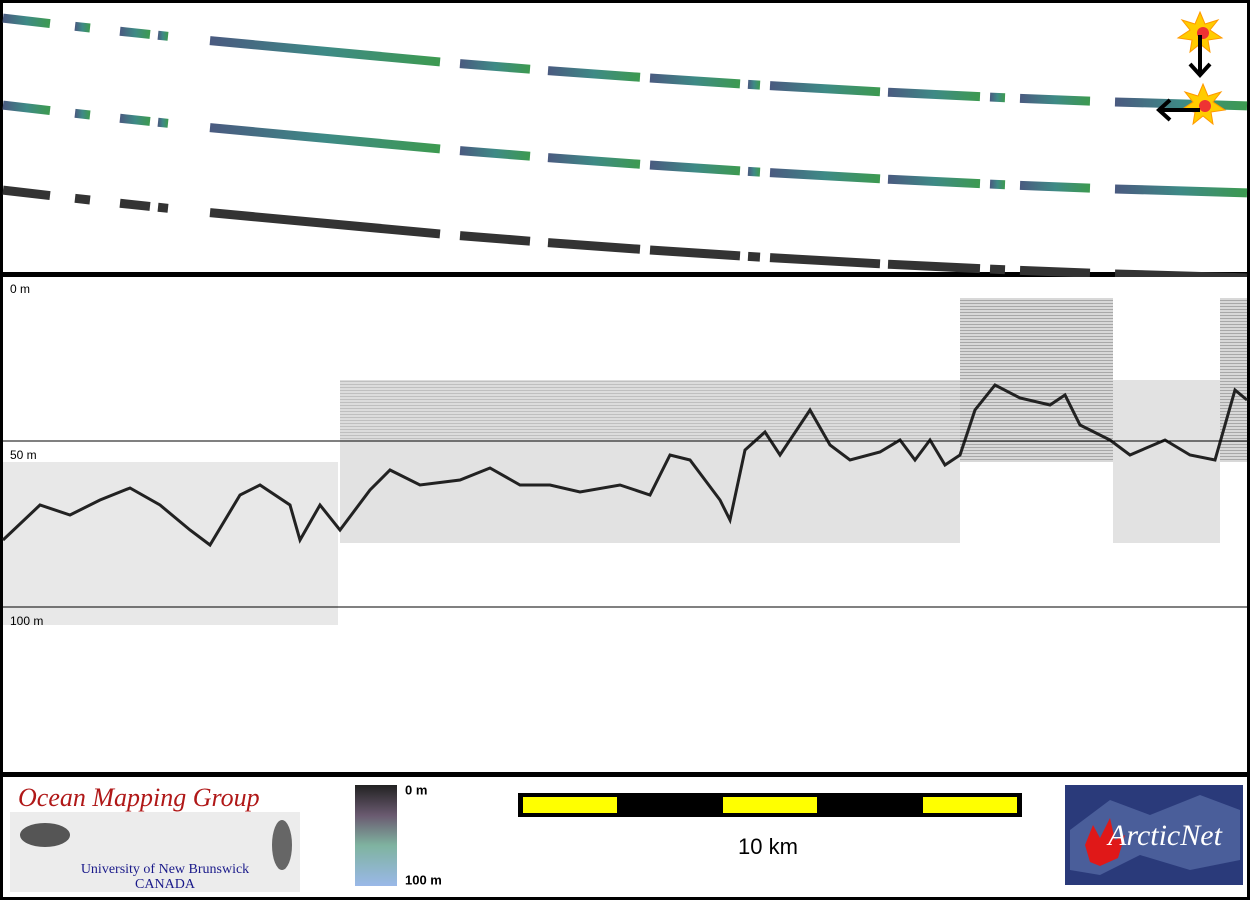 This screenshot has width=1250, height=900. I want to click on depth-label: 100 m, so click(26, 621).